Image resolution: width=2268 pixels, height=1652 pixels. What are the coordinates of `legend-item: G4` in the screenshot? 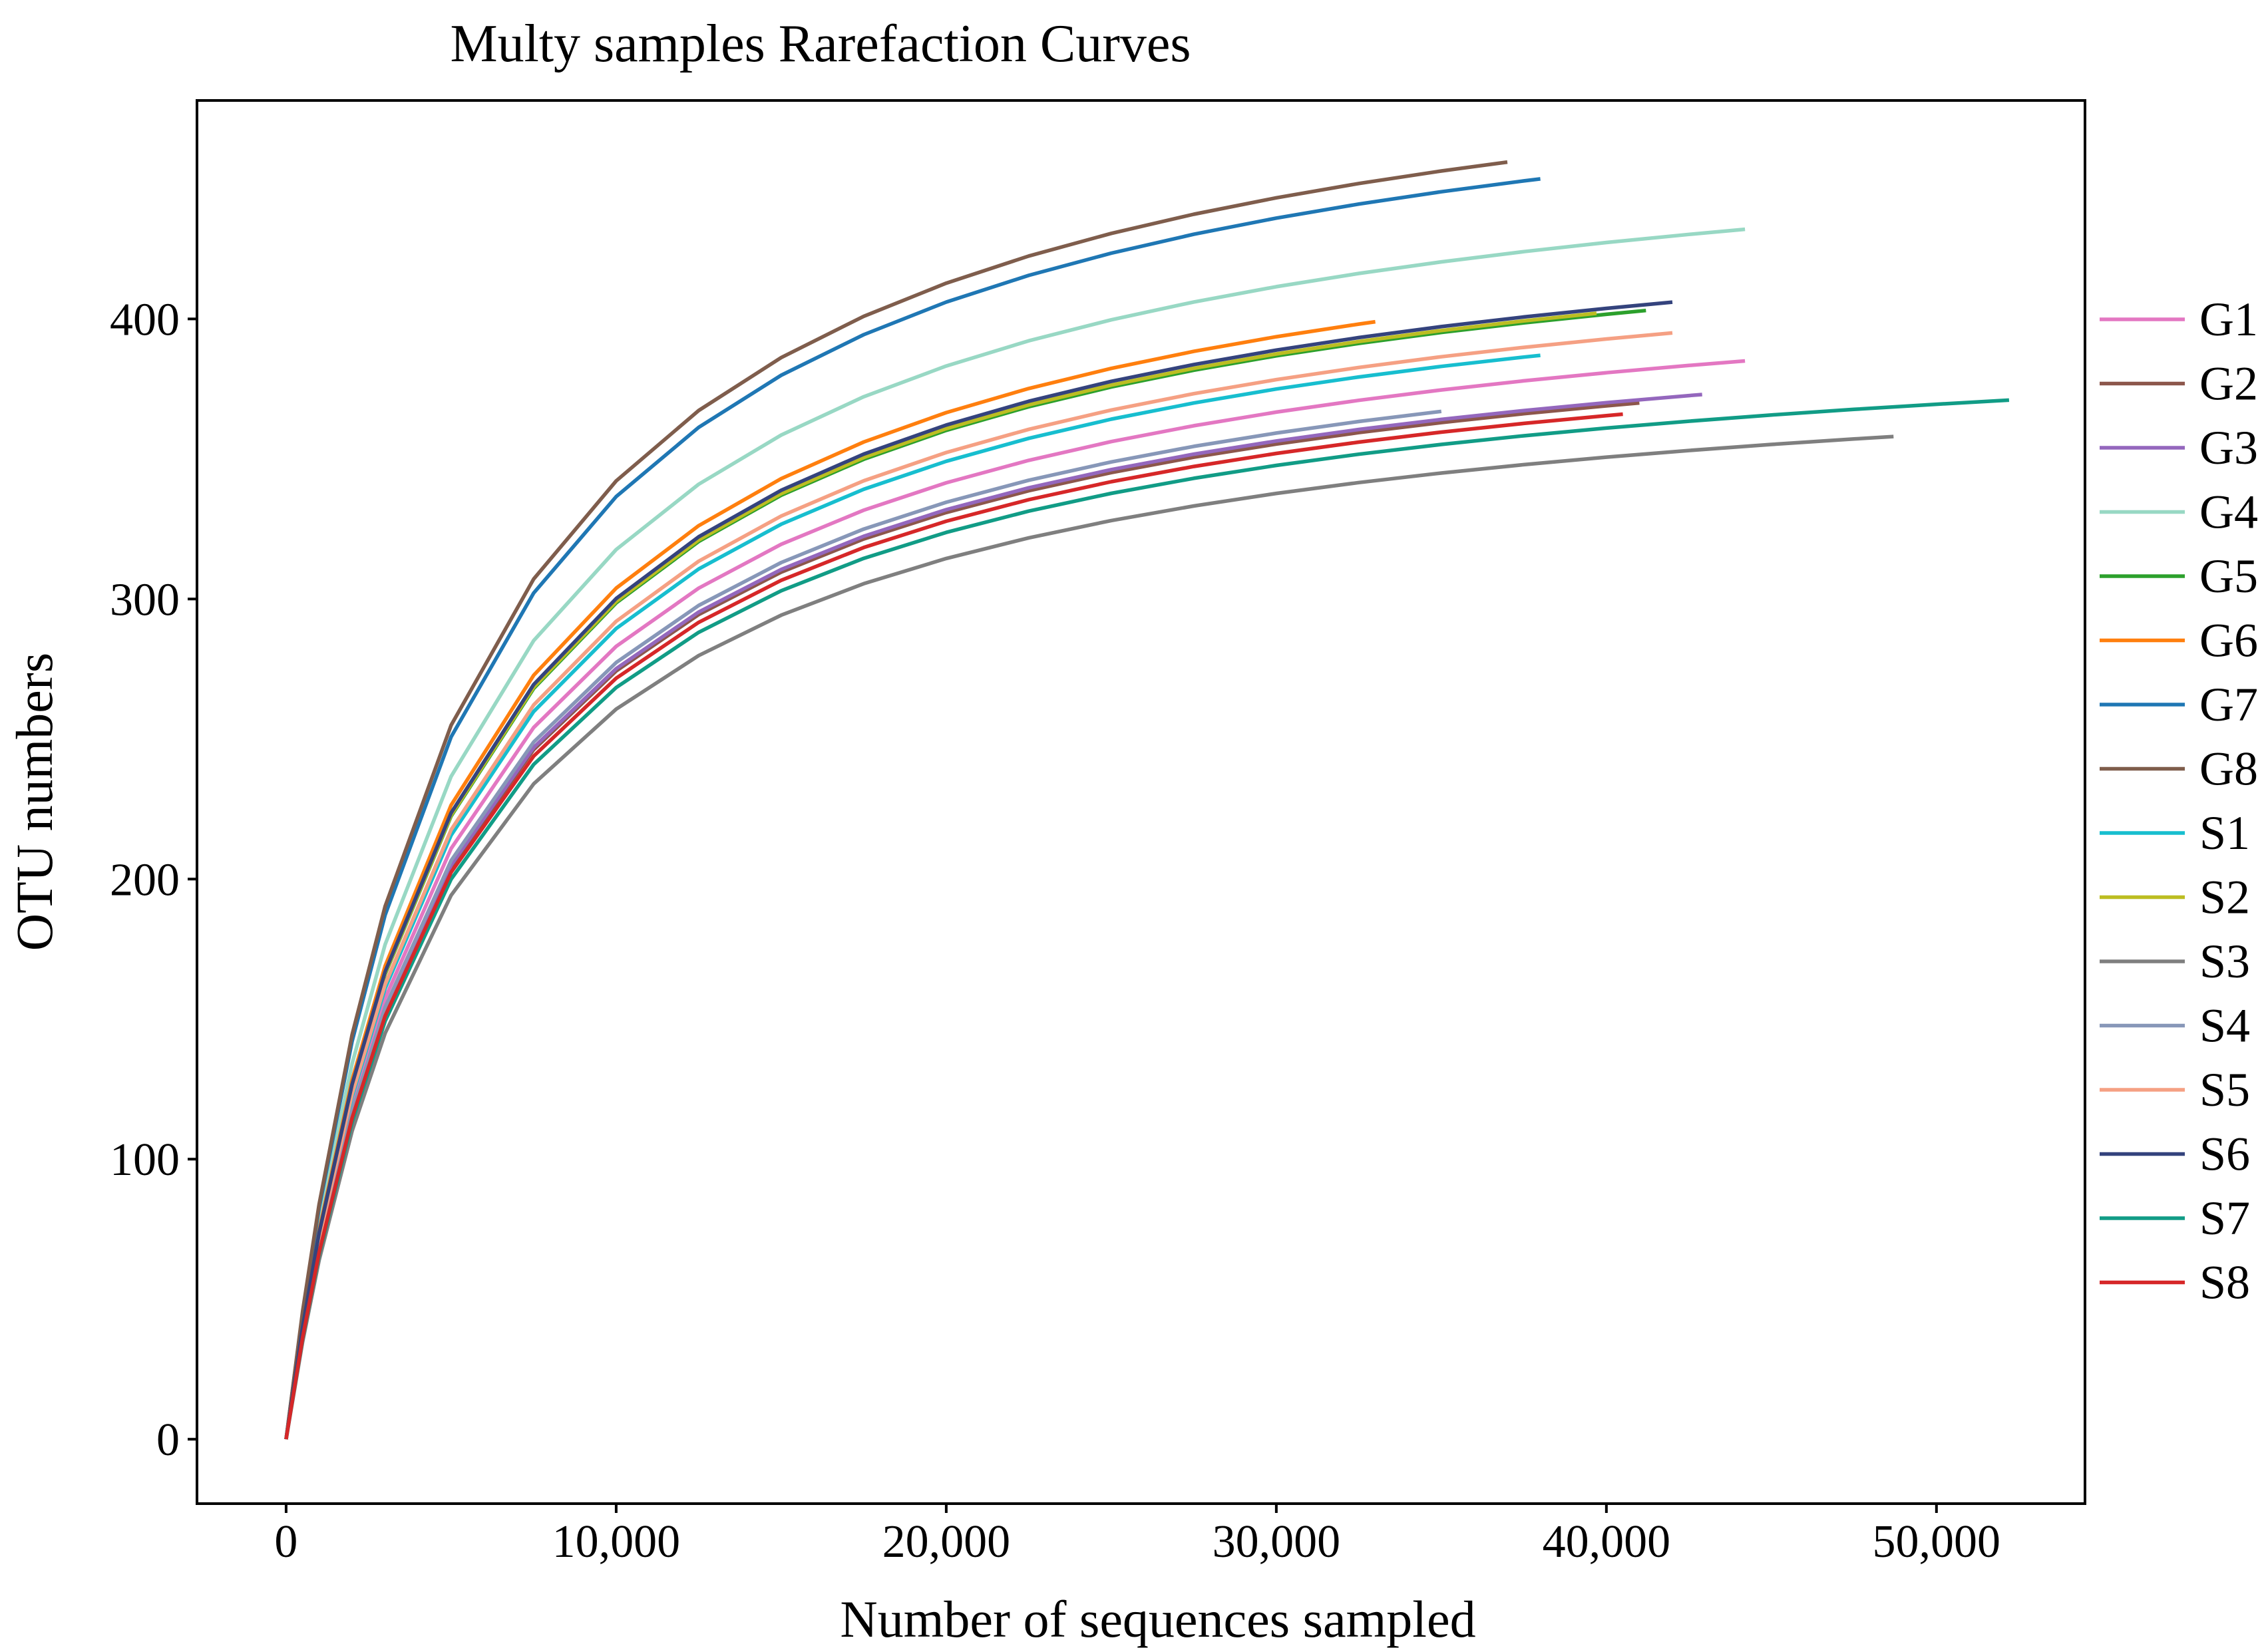 It's located at (2179, 513).